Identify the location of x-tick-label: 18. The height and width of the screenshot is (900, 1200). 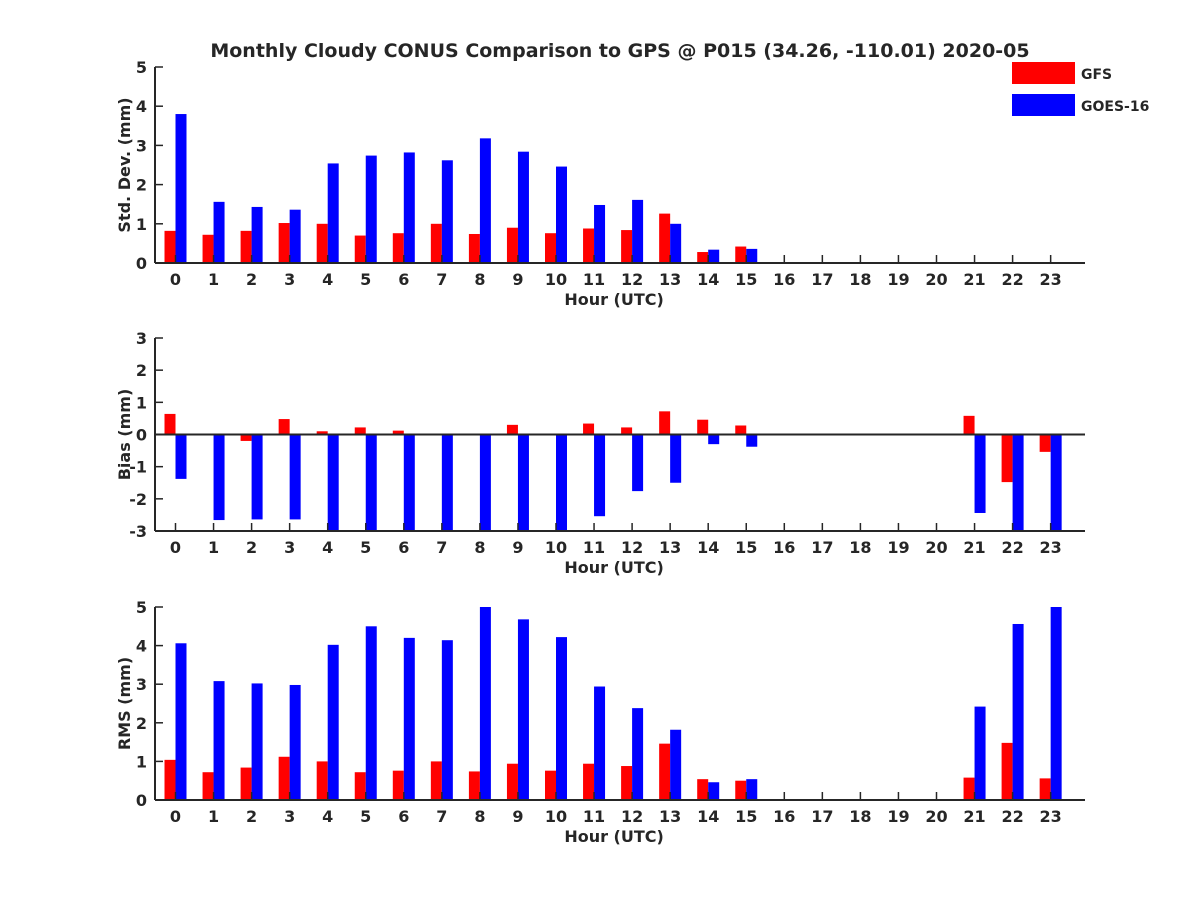
(860, 547).